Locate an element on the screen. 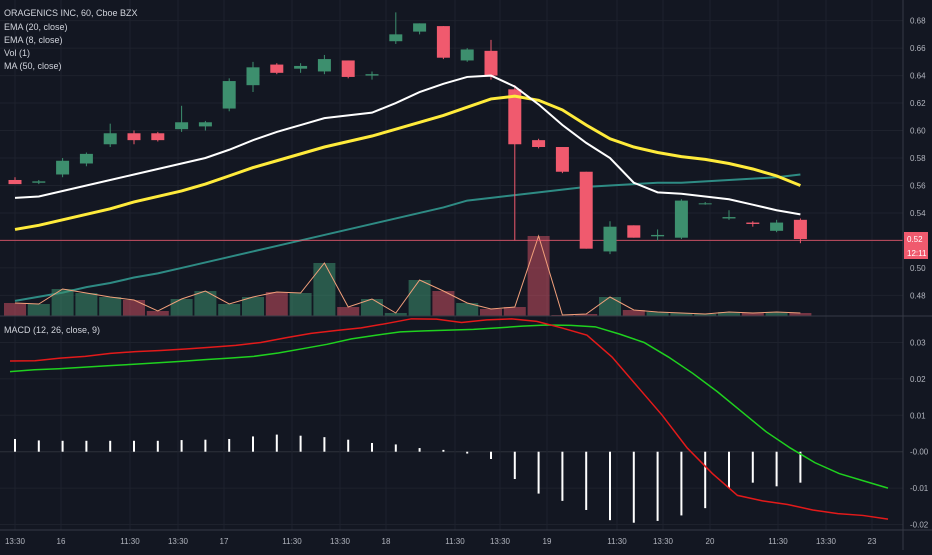  volume-ma-line is located at coordinates (407, 275).